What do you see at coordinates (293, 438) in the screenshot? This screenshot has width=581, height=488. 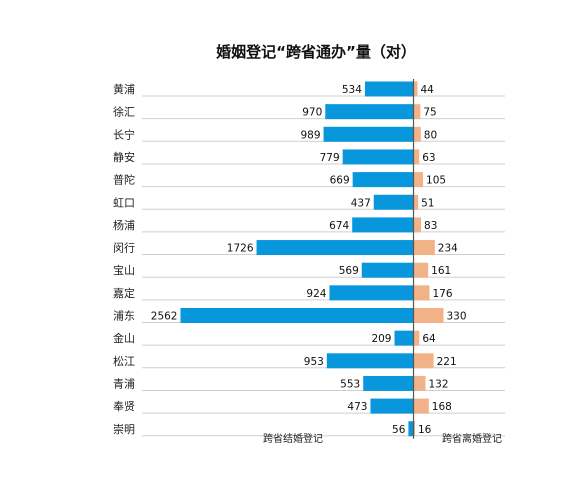 I see `left-series-axis-label: 跨省结婚登记` at bounding box center [293, 438].